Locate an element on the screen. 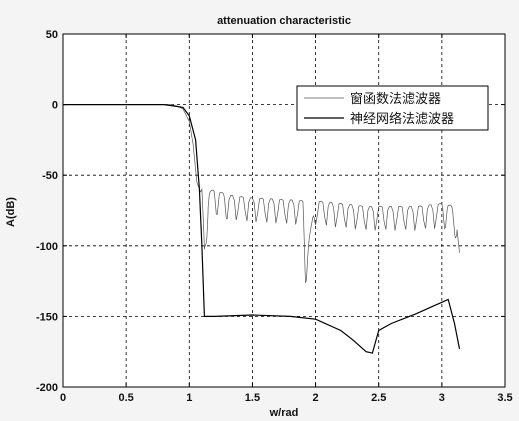 The height and width of the screenshot is (421, 519). legend-label-neural: 神经网络法滤波器 is located at coordinates (402, 119).